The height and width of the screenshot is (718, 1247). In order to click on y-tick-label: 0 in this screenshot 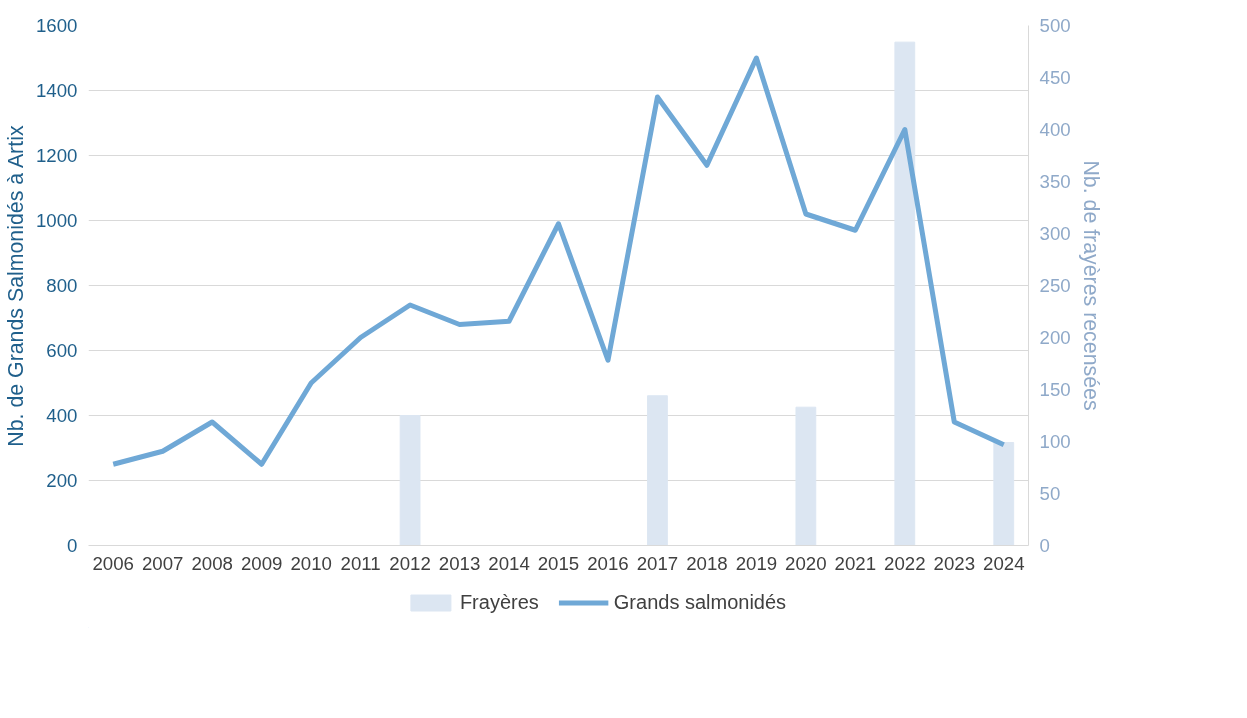, I will do `click(72, 545)`.